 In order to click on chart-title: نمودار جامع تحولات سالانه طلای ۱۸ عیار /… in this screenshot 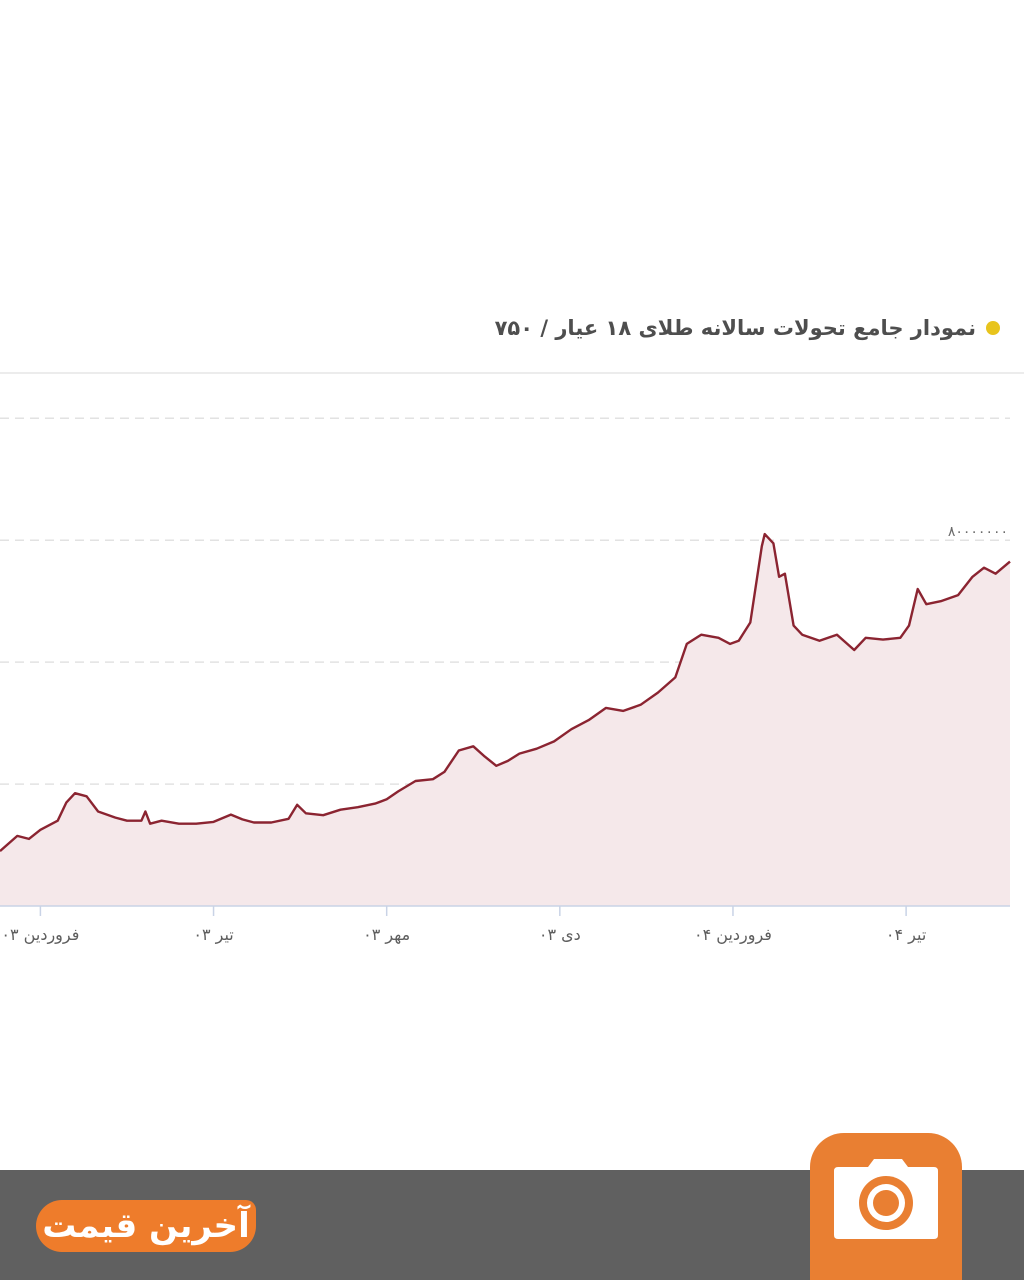, I will do `click(735, 328)`.